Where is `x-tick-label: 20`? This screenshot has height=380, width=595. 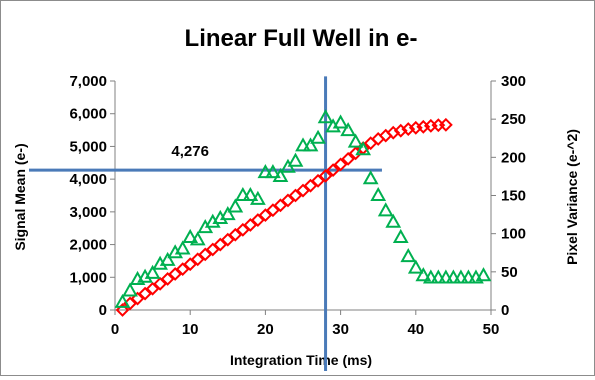 x-tick-label: 20 is located at coordinates (265, 329).